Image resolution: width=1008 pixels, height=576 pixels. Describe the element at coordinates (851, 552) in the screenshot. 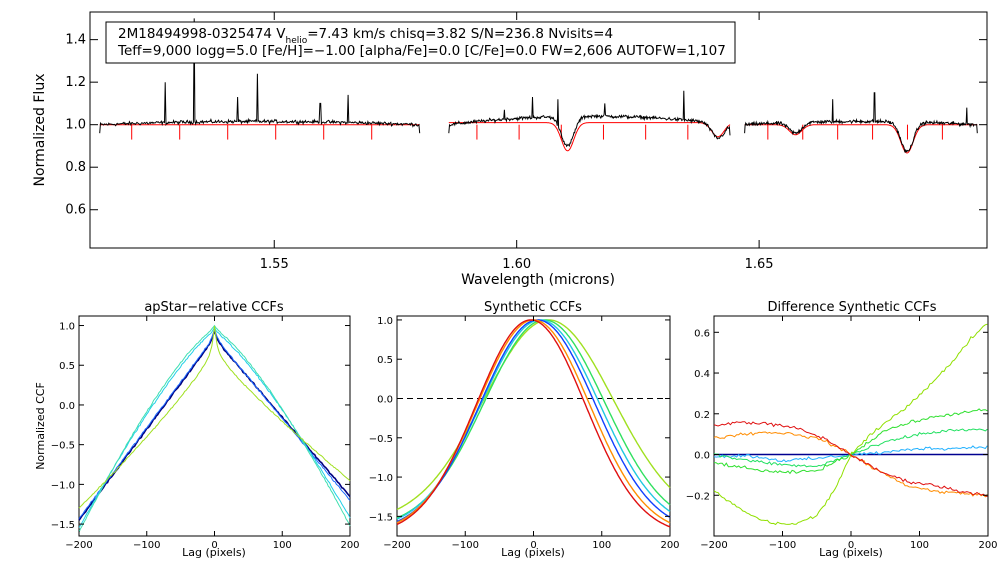

I see `difference-ccf-xlabel: Lag (pixels)` at that location.